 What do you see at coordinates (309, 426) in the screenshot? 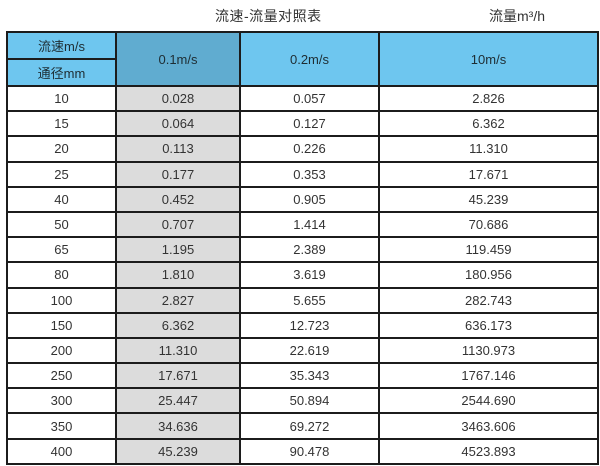
I see `flow-value-cell: 69.272` at bounding box center [309, 426].